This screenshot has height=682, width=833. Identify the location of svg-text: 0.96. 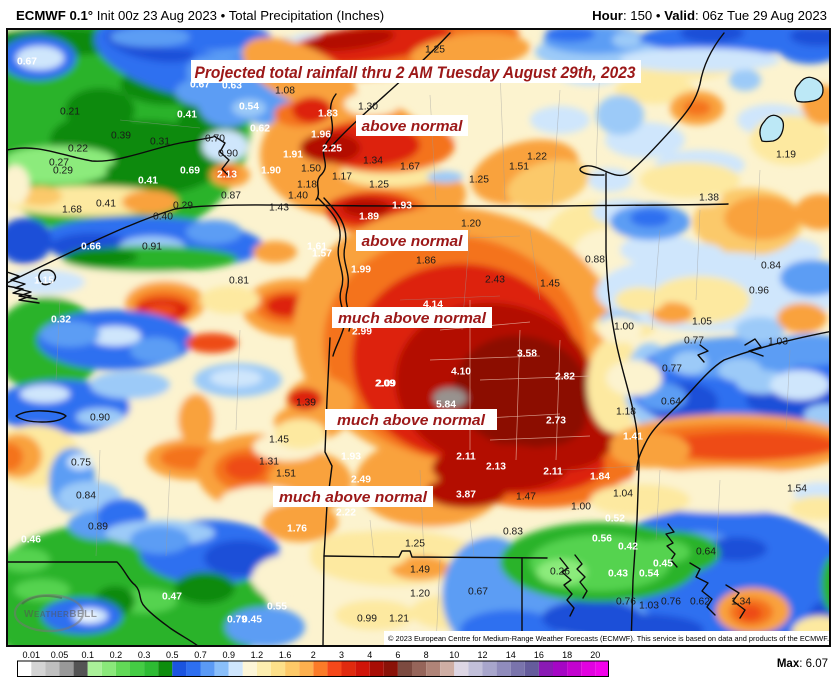
(759, 291).